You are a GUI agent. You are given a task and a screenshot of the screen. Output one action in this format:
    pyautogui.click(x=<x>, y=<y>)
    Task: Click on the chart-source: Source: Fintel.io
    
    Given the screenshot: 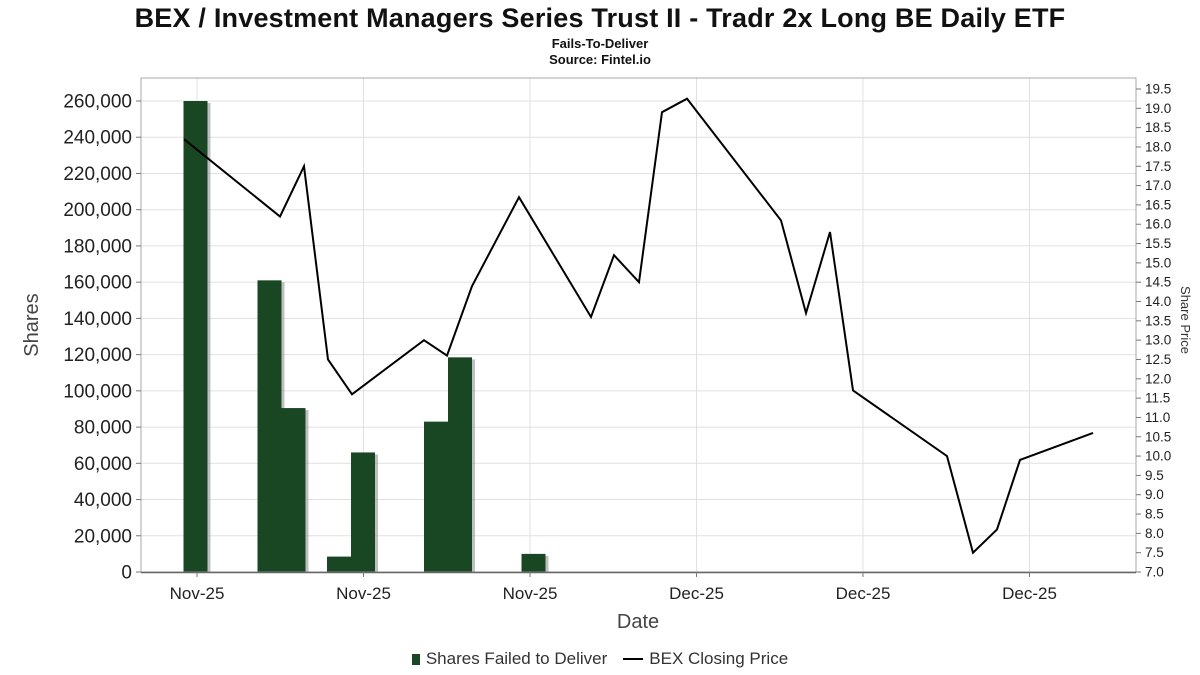 What is the action you would take?
    pyautogui.click(x=600, y=59)
    